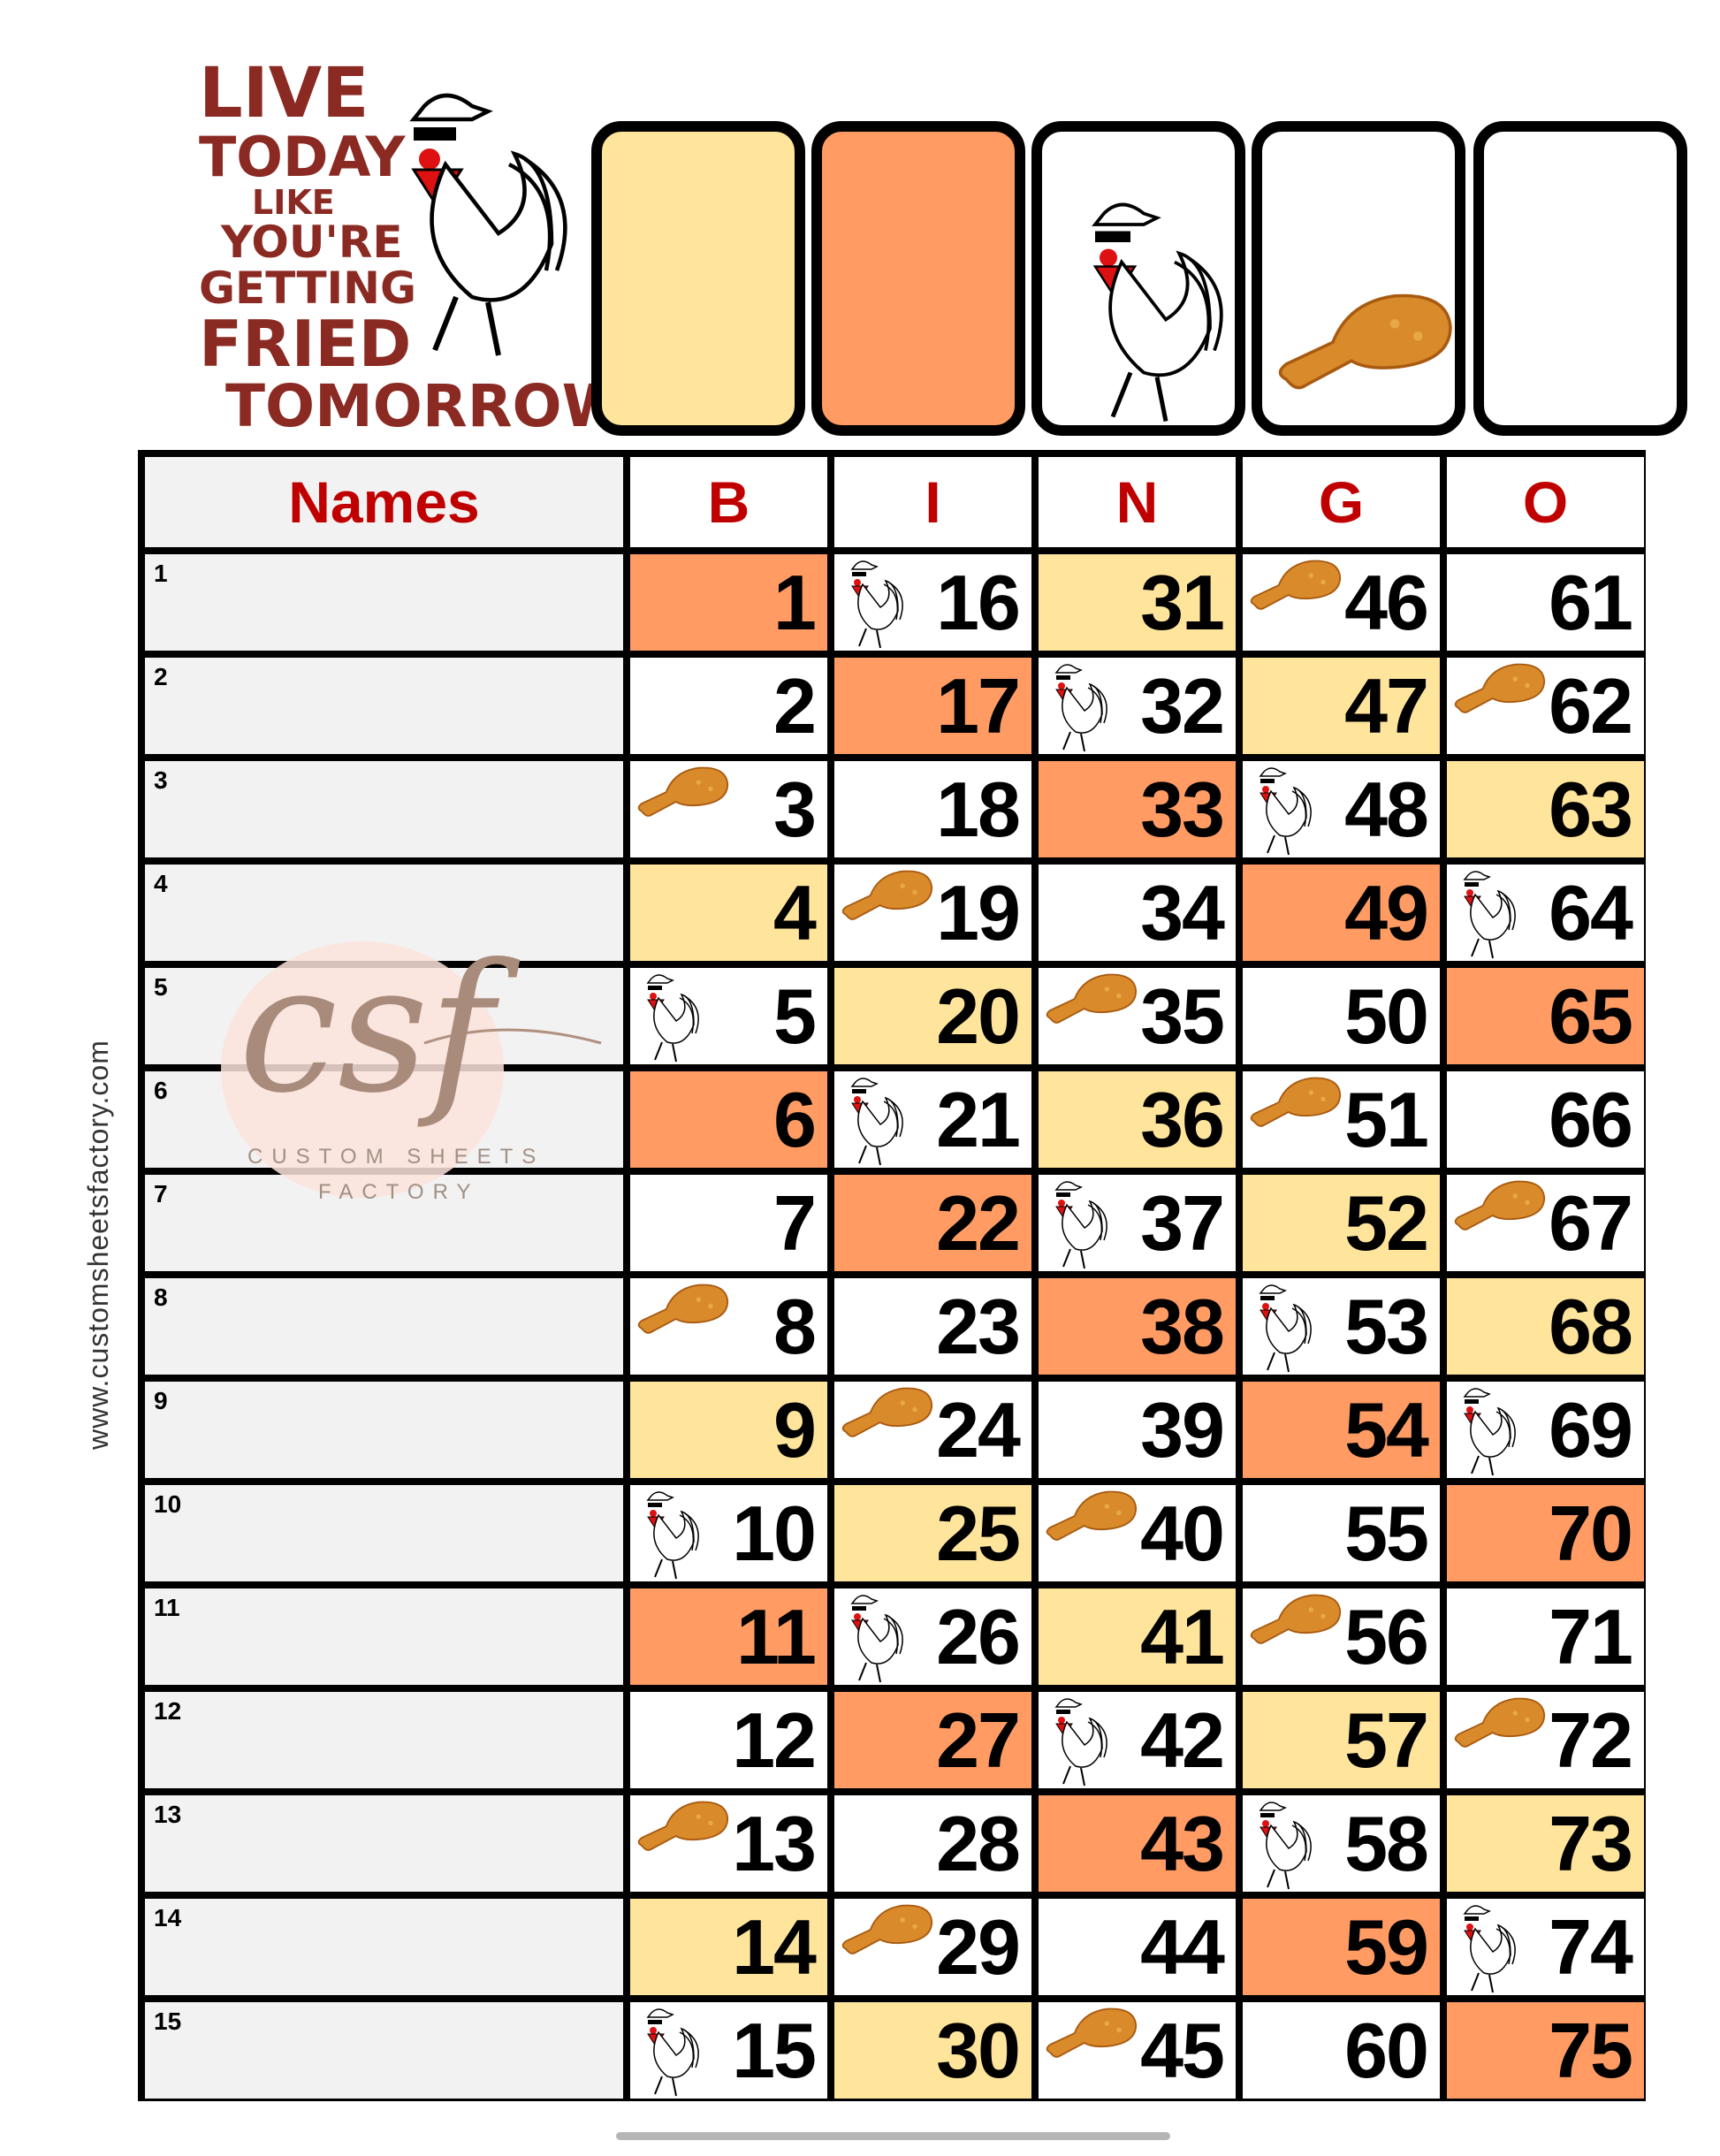 This screenshot has height=2156, width=1720. I want to click on row-number: 4, so click(161, 883).